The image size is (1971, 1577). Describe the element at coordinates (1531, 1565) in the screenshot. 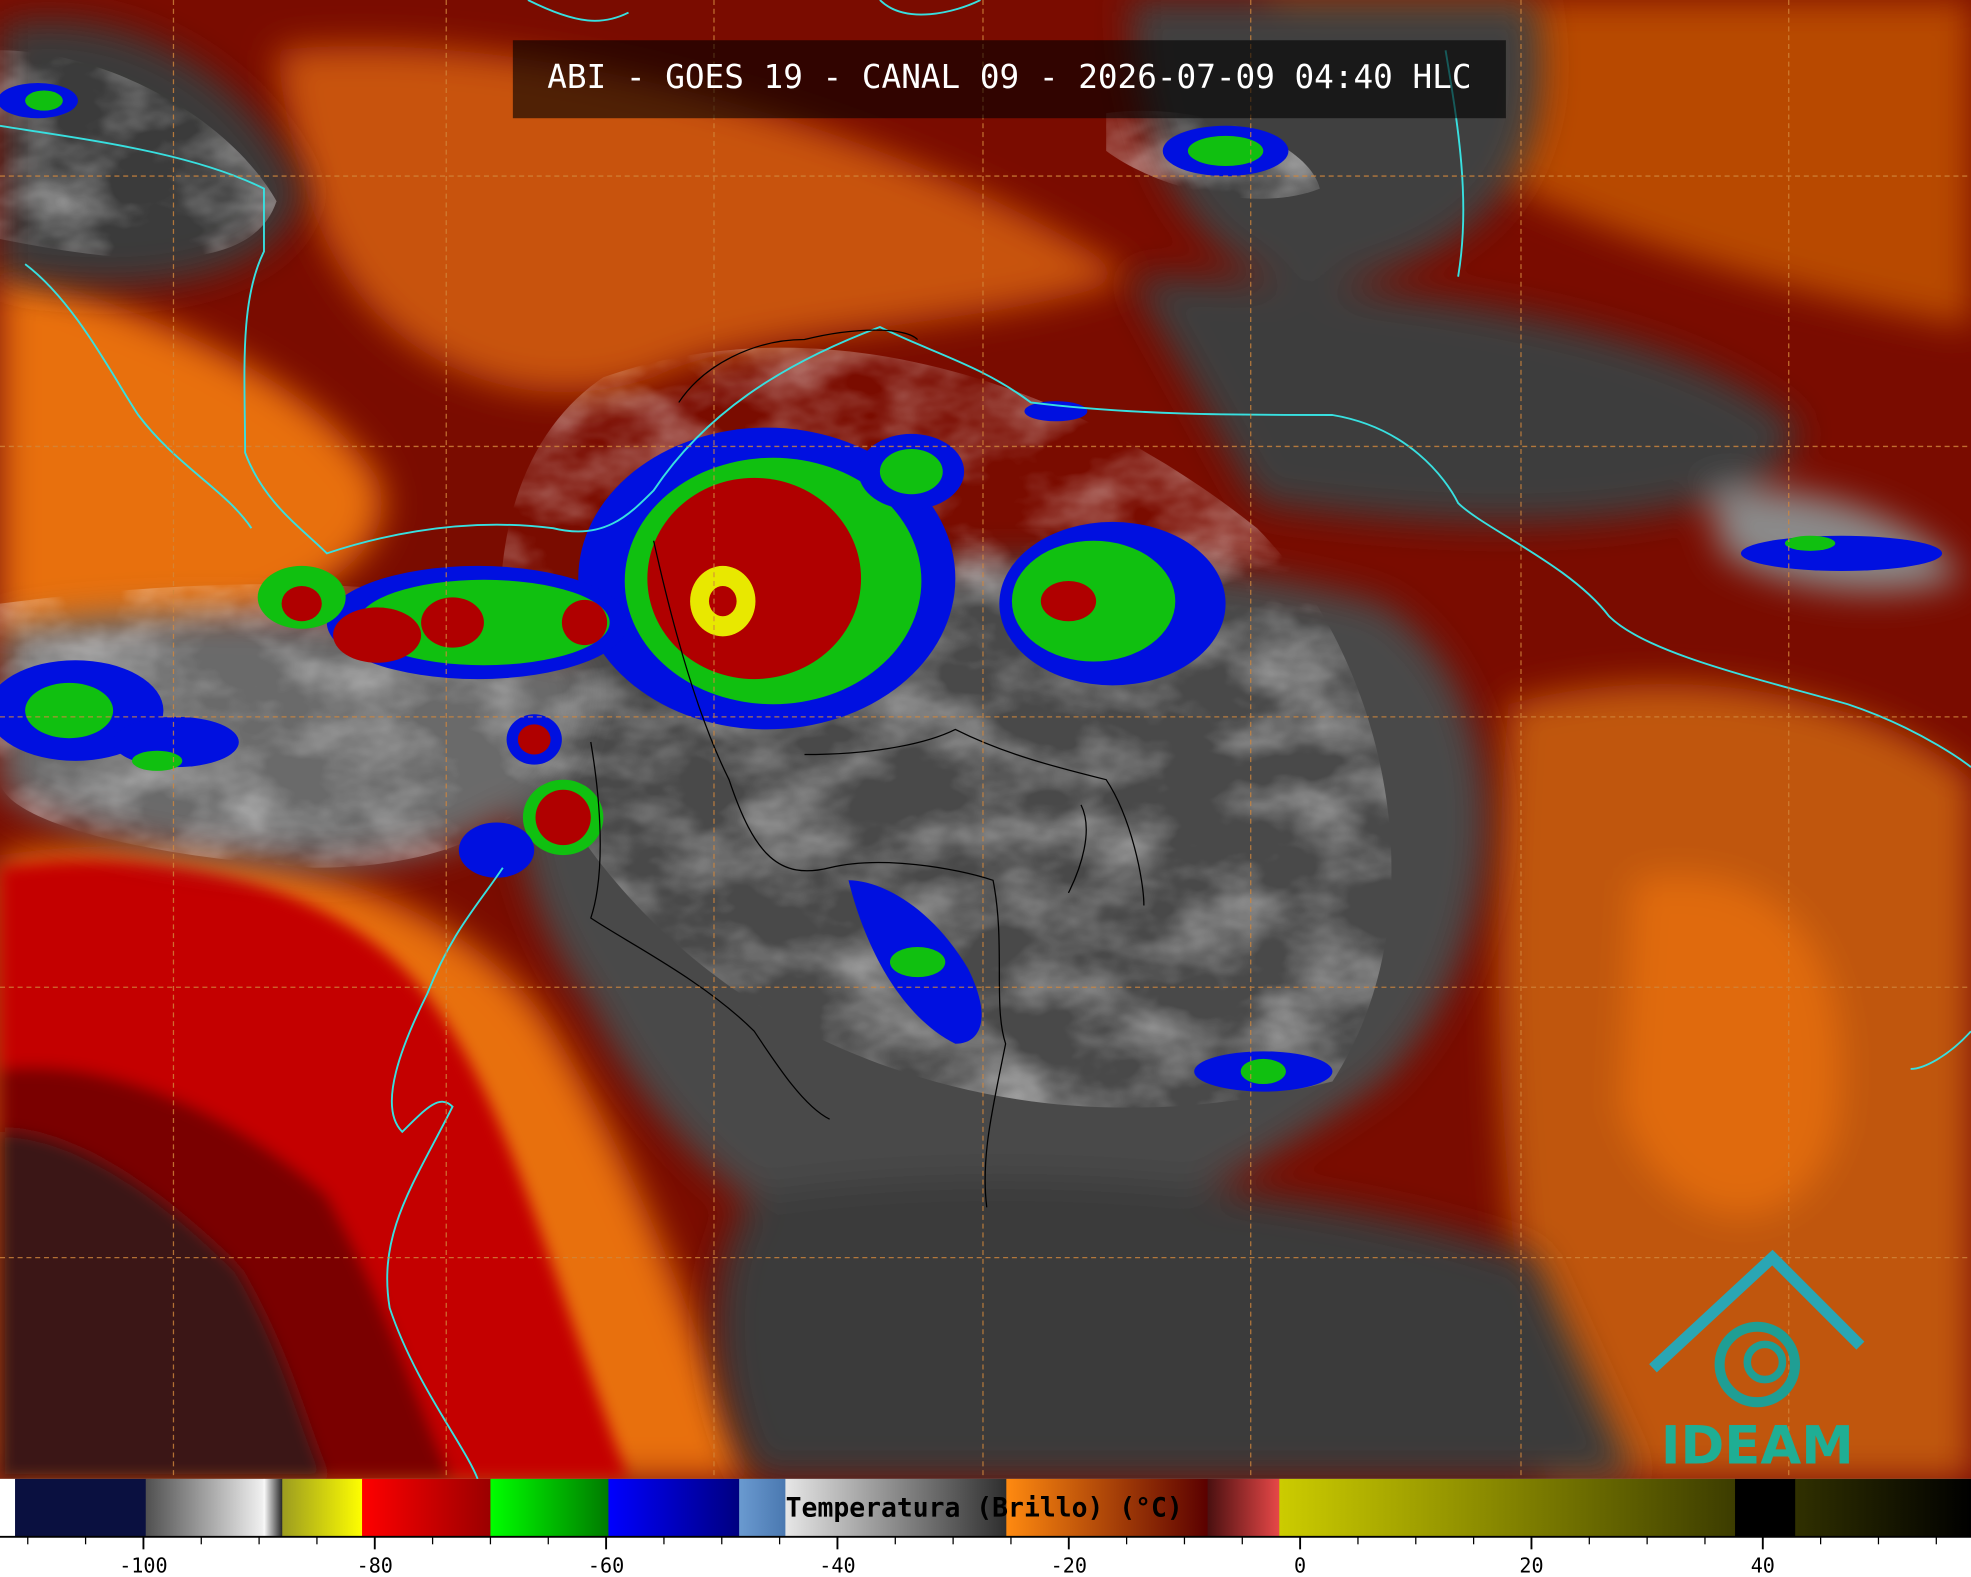

I see `tick-label: 20` at that location.